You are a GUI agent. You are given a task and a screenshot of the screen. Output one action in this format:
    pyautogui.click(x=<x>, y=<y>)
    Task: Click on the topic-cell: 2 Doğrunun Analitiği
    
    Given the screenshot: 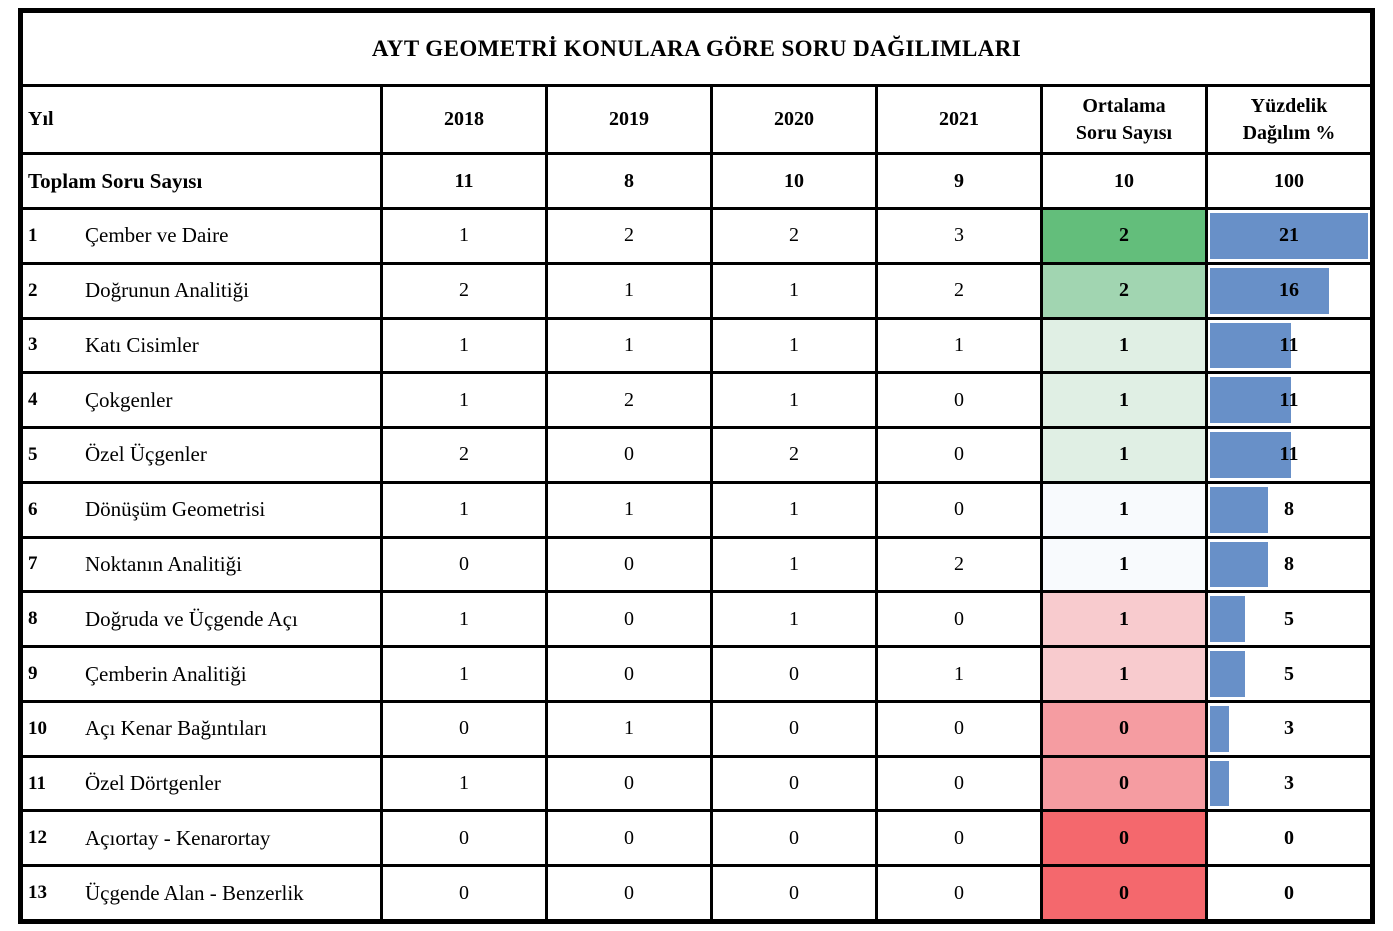 What is the action you would take?
    pyautogui.click(x=201, y=290)
    